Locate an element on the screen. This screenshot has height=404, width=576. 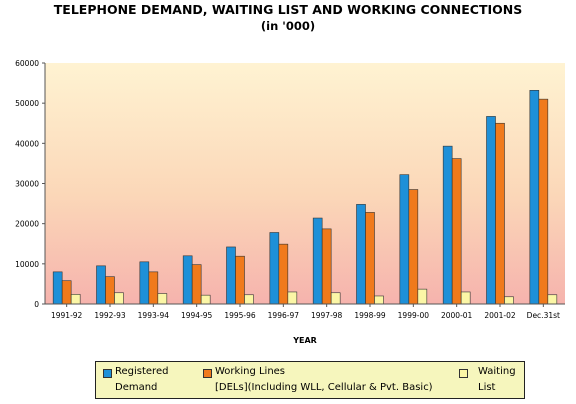
legend-label-registered-demand-line2: Demand is located at coordinates (136, 387).